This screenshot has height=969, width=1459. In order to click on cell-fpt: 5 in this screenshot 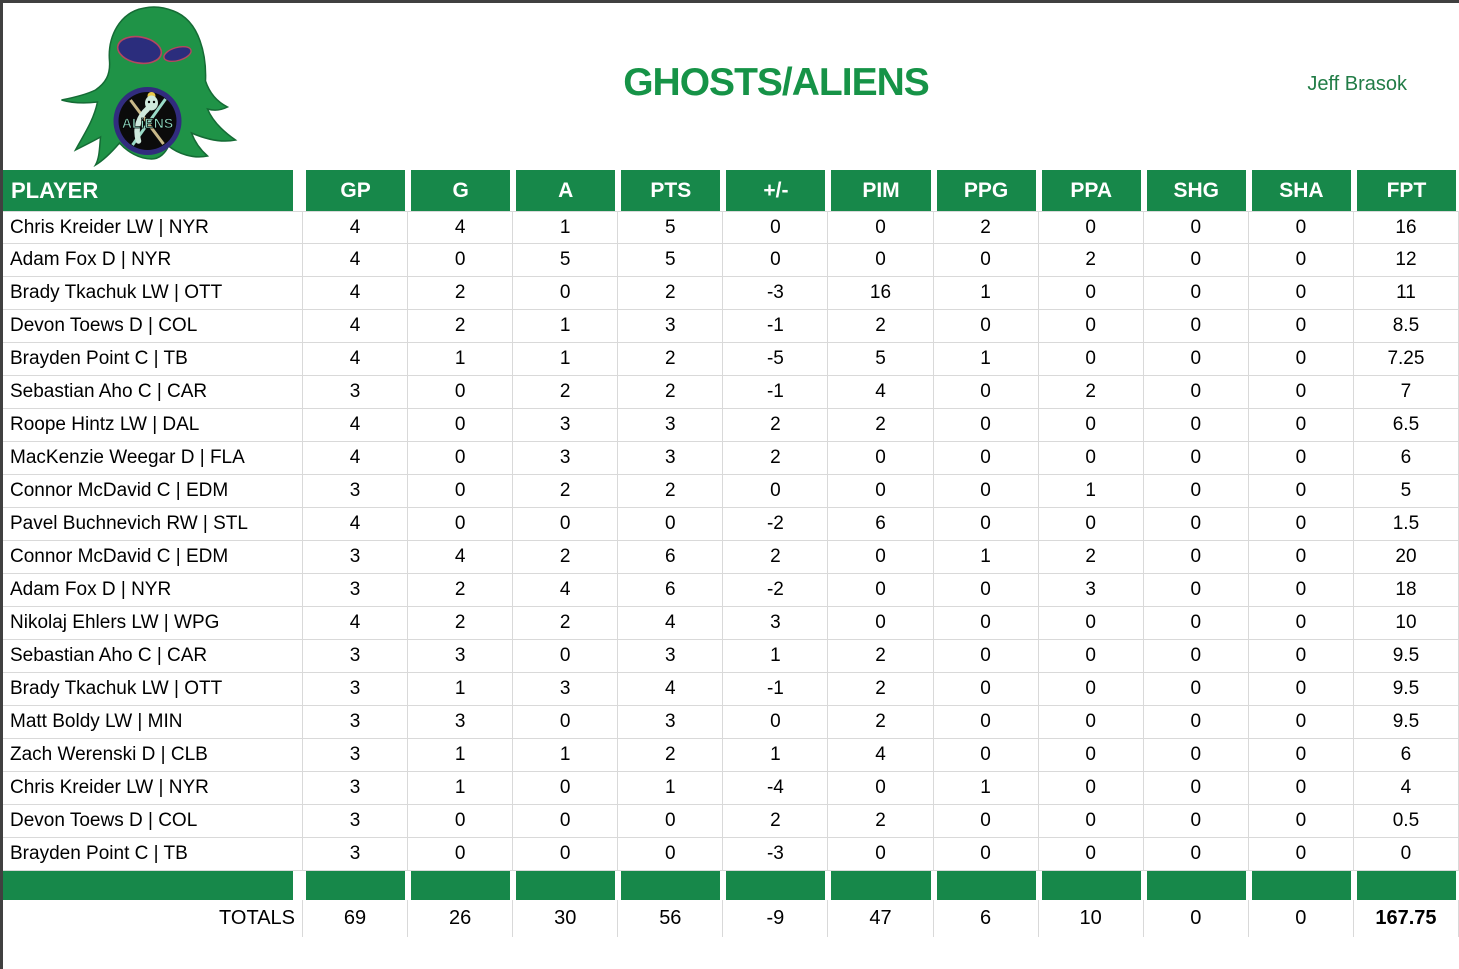, I will do `click(1406, 491)`.